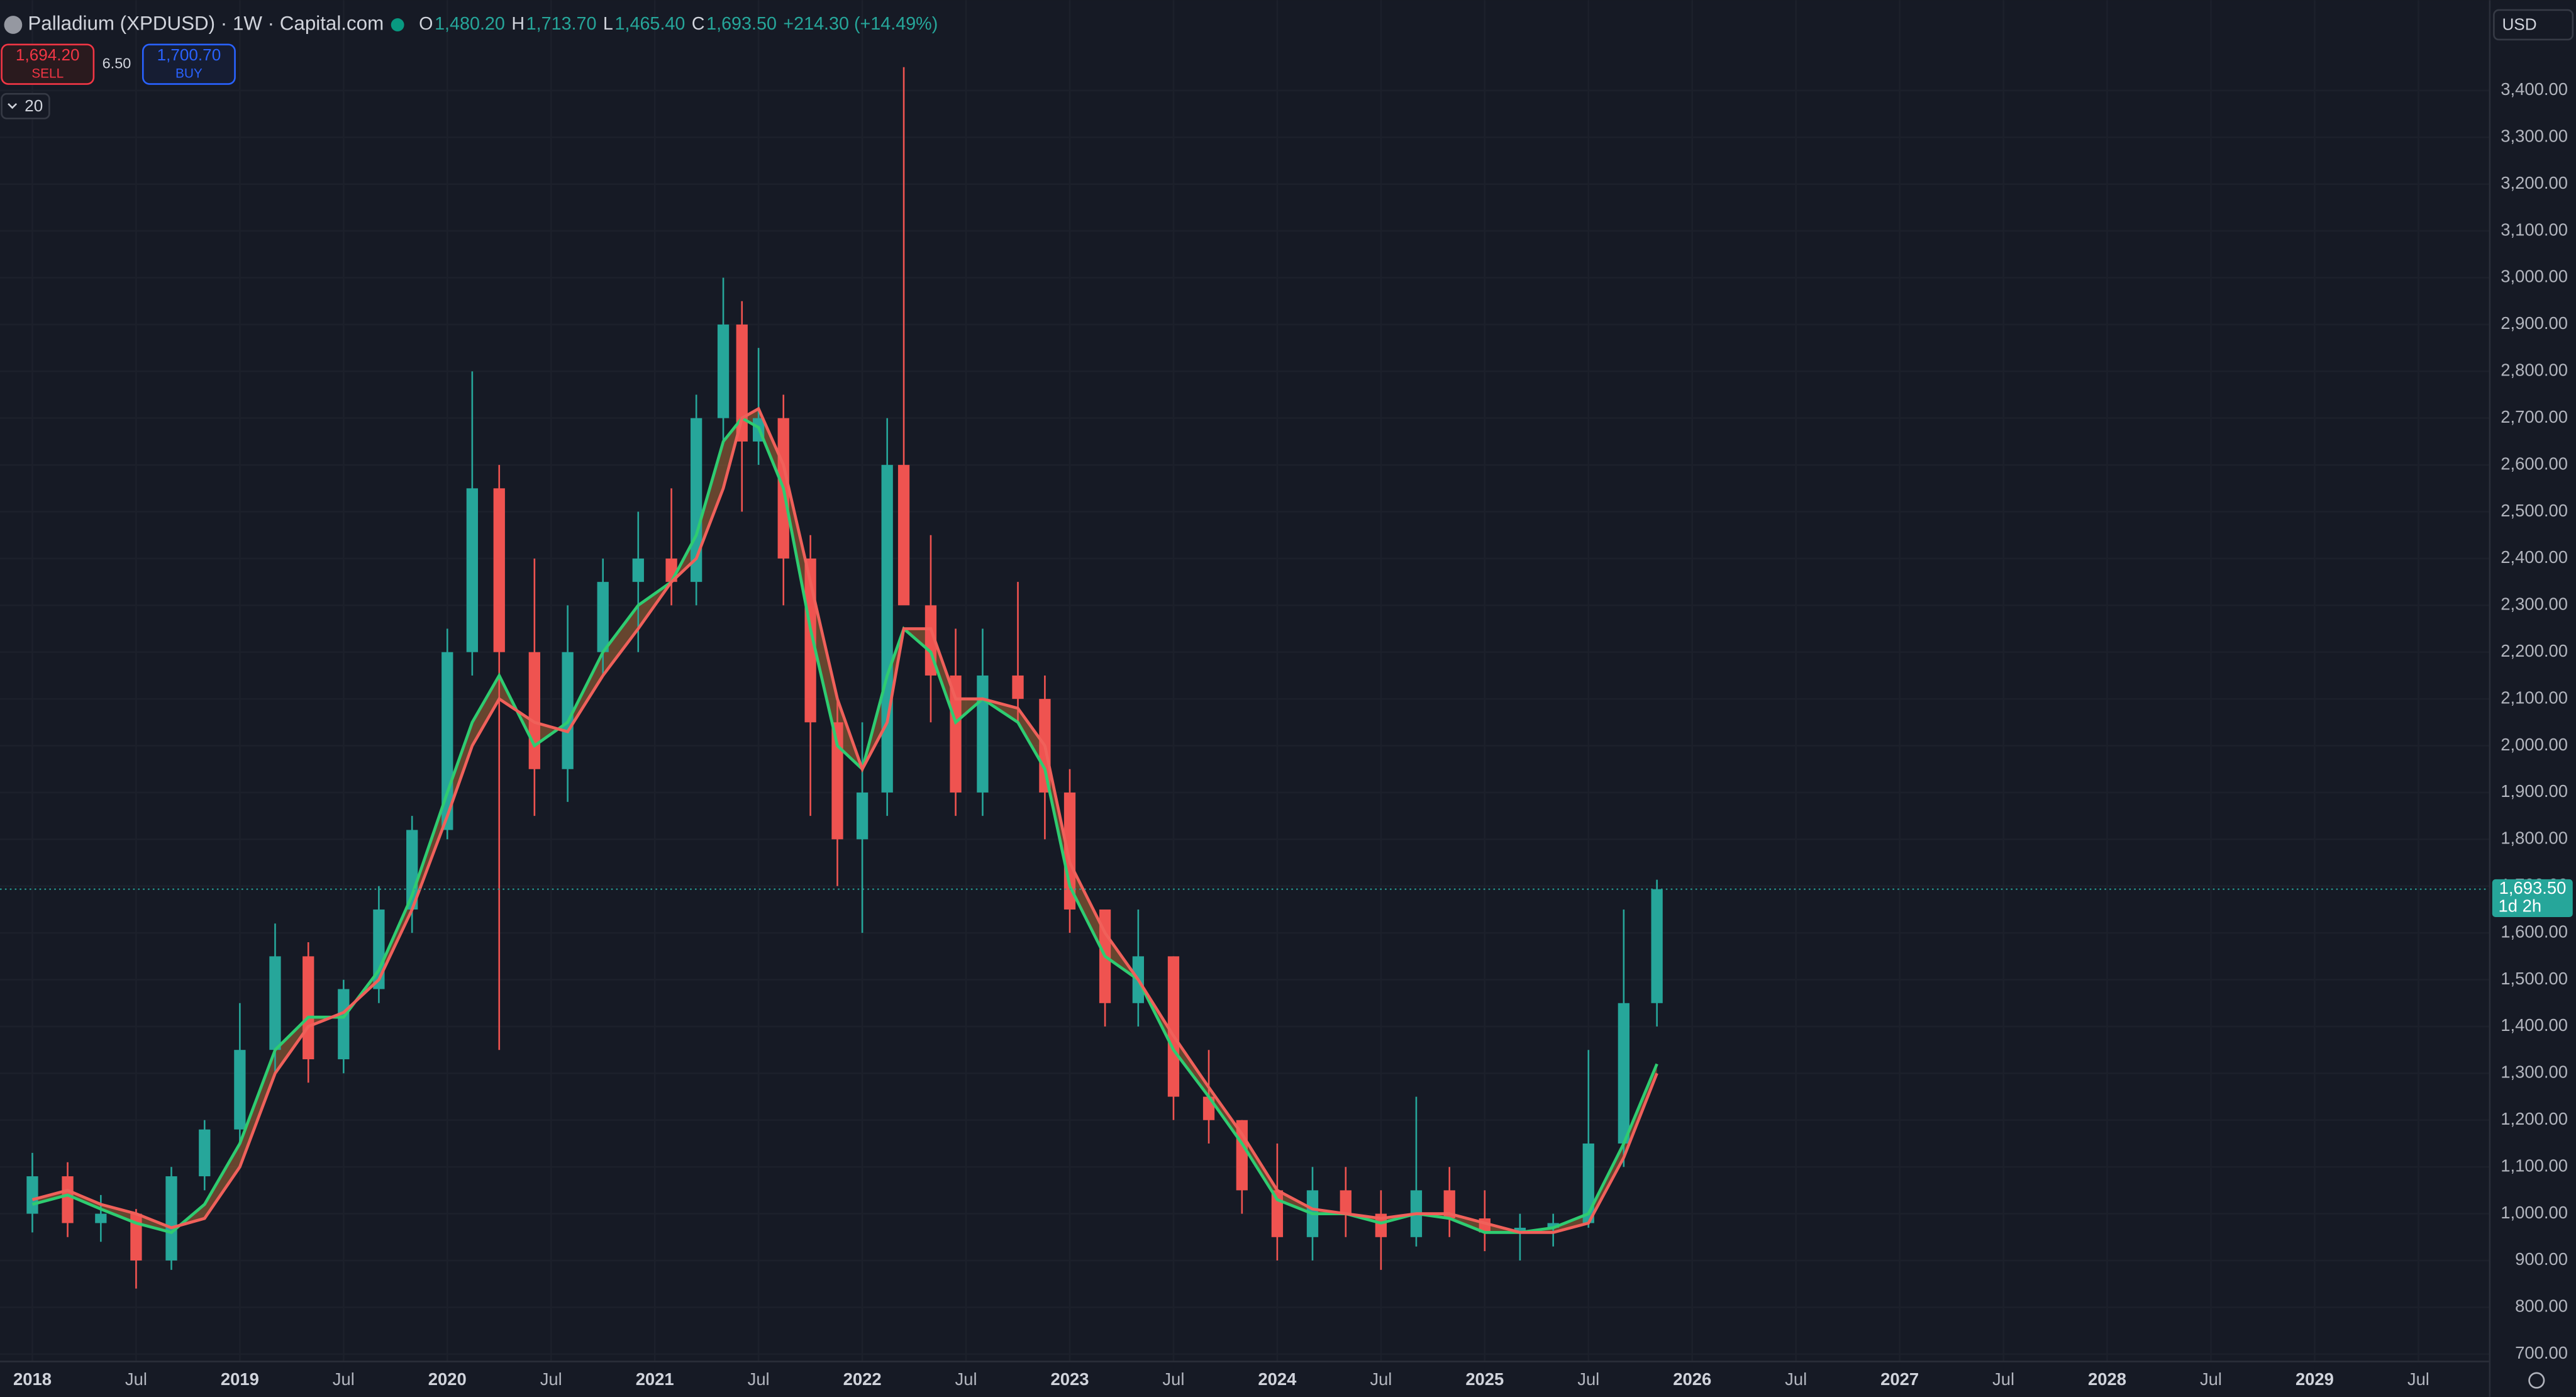  Describe the element at coordinates (2519, 24) in the screenshot. I see `currency: USD` at that location.